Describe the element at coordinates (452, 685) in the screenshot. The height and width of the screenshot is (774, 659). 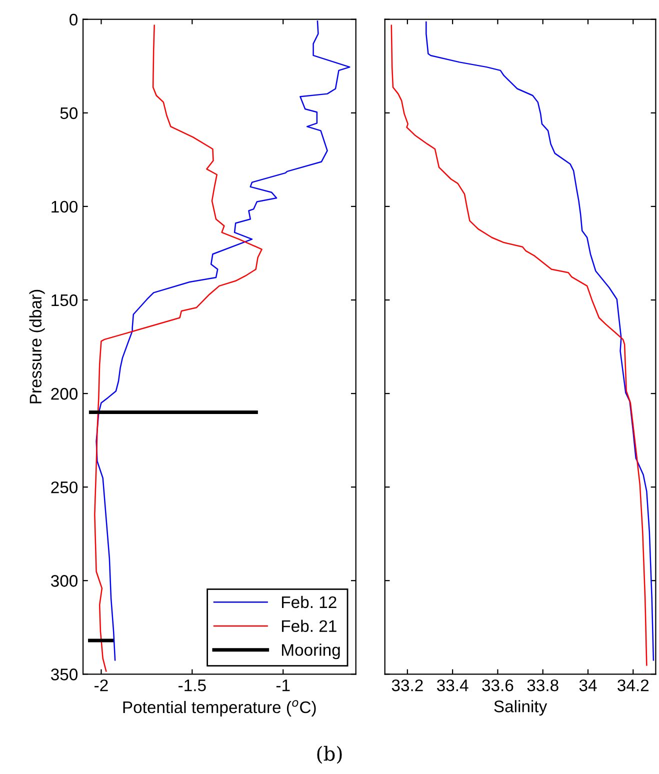
I see `x-tick-label: 33.4` at that location.